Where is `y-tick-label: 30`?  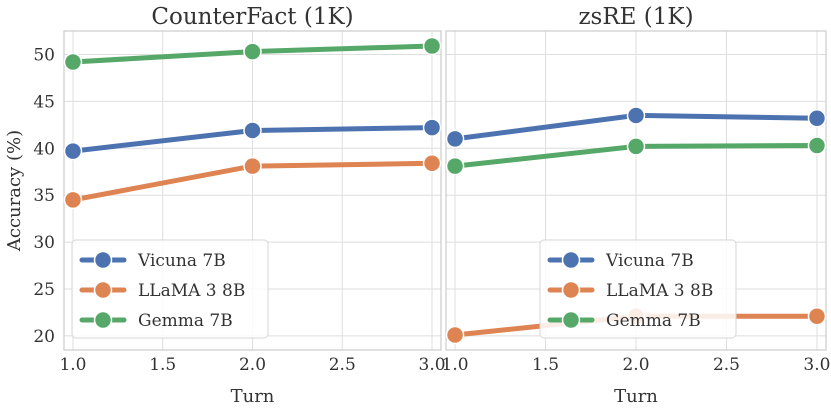
y-tick-label: 30 is located at coordinates (44, 243).